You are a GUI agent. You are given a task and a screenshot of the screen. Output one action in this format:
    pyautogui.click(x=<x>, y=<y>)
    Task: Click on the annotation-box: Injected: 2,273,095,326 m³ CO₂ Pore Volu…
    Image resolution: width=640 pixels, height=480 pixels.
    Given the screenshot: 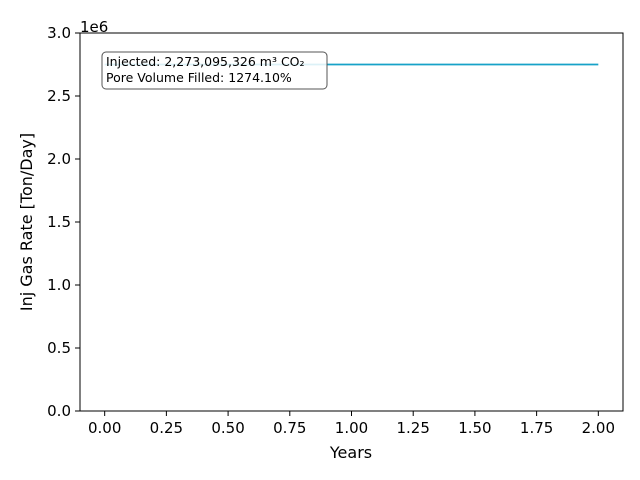 What is the action you would take?
    pyautogui.click(x=214, y=70)
    